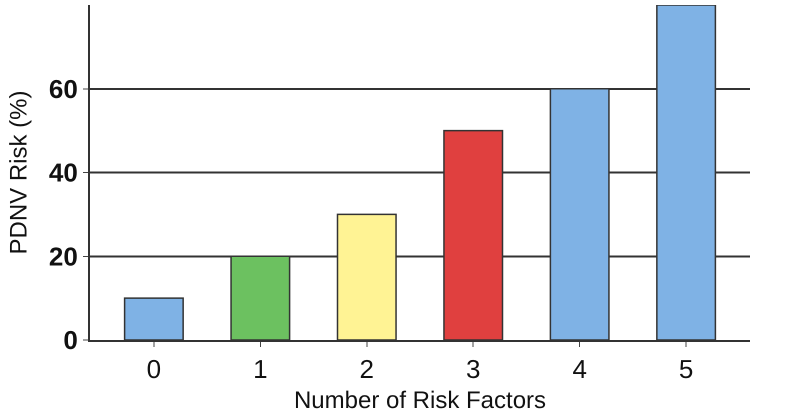 The image size is (800, 420). Describe the element at coordinates (260, 369) in the screenshot. I see `x-tick-label: 1` at that location.